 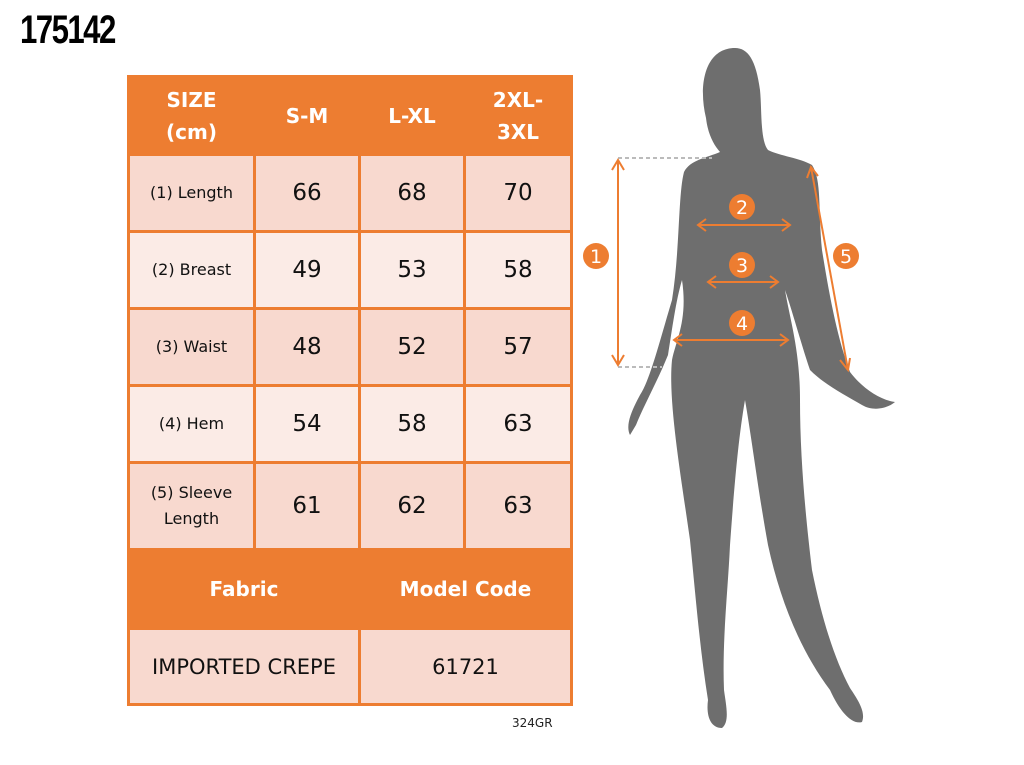 What do you see at coordinates (191, 270) in the screenshot?
I see `row-label: (2) Breast` at bounding box center [191, 270].